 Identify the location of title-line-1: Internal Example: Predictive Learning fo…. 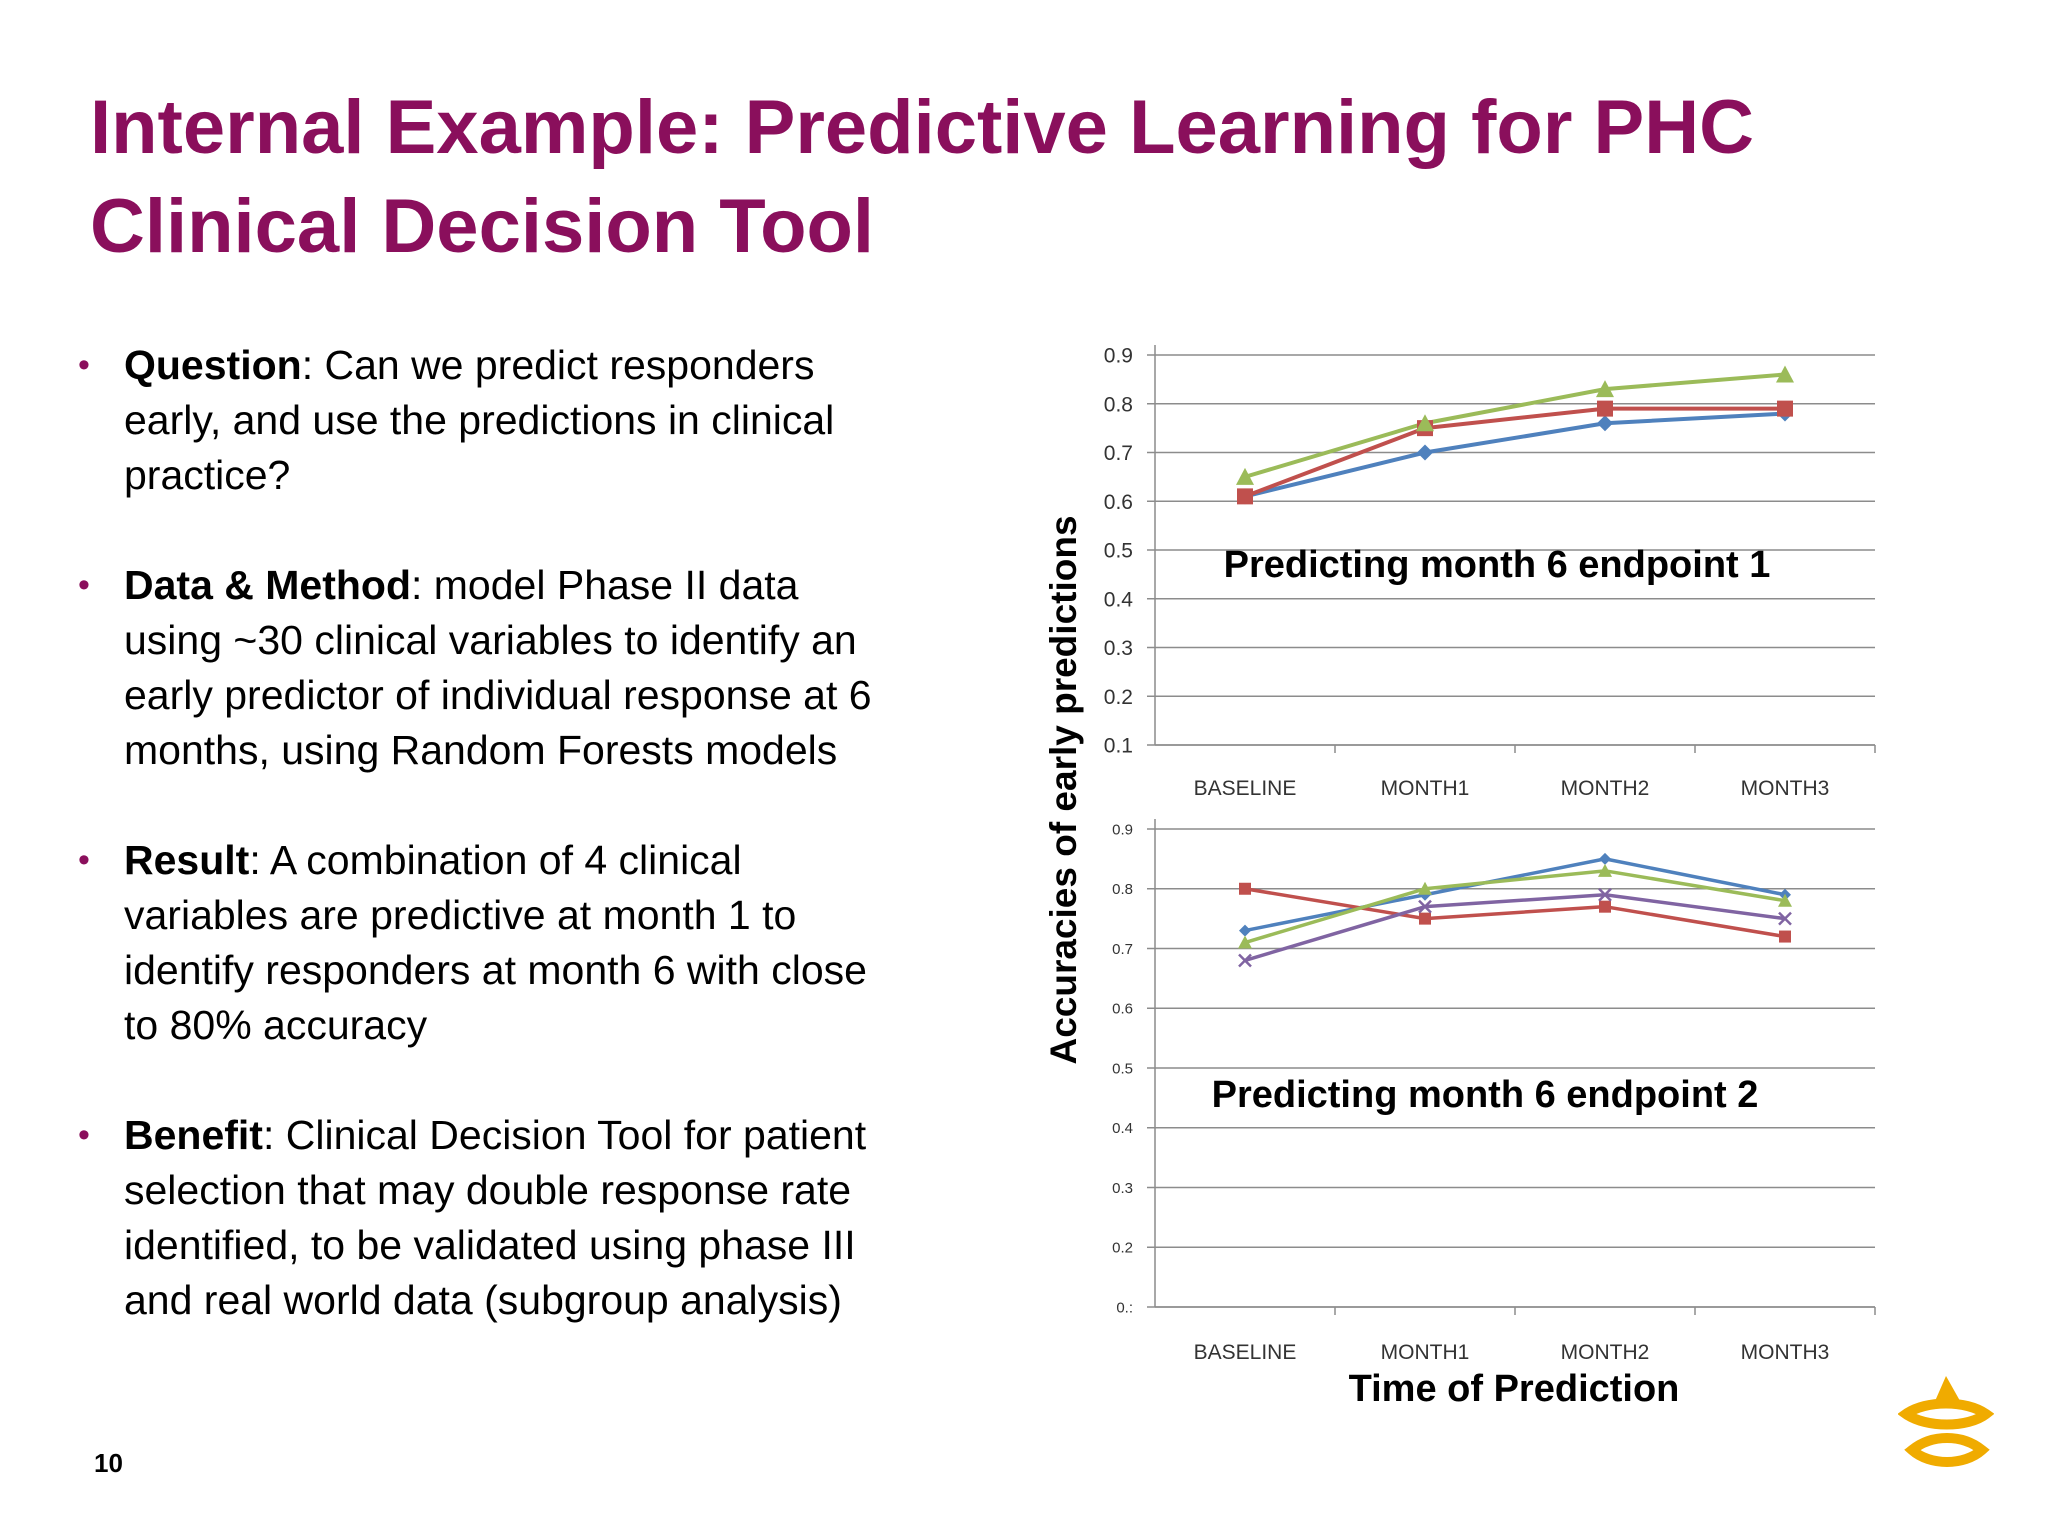
(922, 127).